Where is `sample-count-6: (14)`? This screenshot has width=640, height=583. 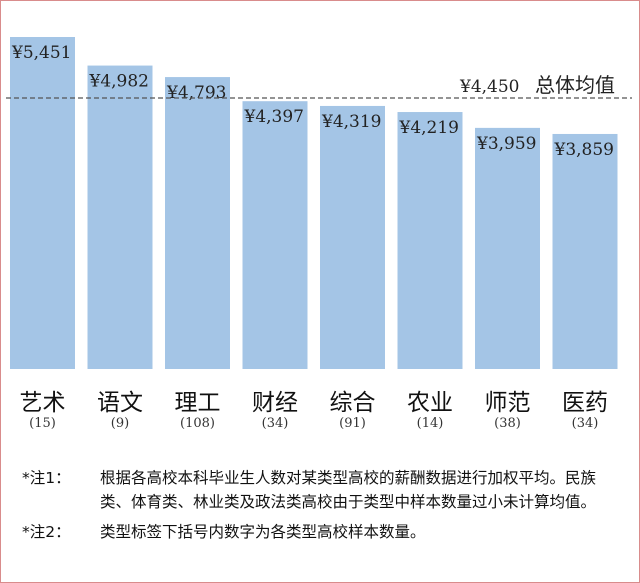 sample-count-6: (14) is located at coordinates (430, 423).